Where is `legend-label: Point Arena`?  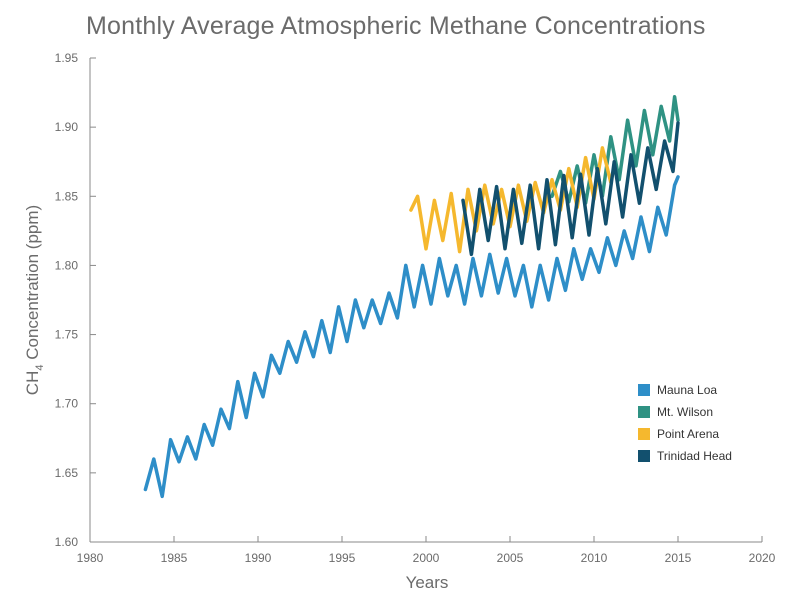 legend-label: Point Arena is located at coordinates (688, 434).